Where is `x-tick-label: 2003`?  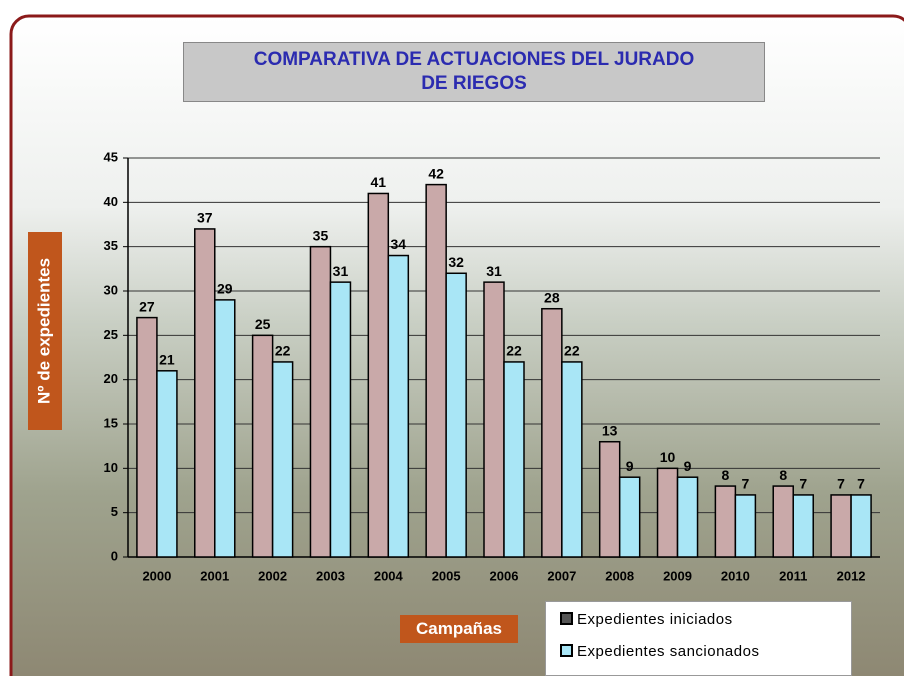
x-tick-label: 2003 is located at coordinates (330, 575).